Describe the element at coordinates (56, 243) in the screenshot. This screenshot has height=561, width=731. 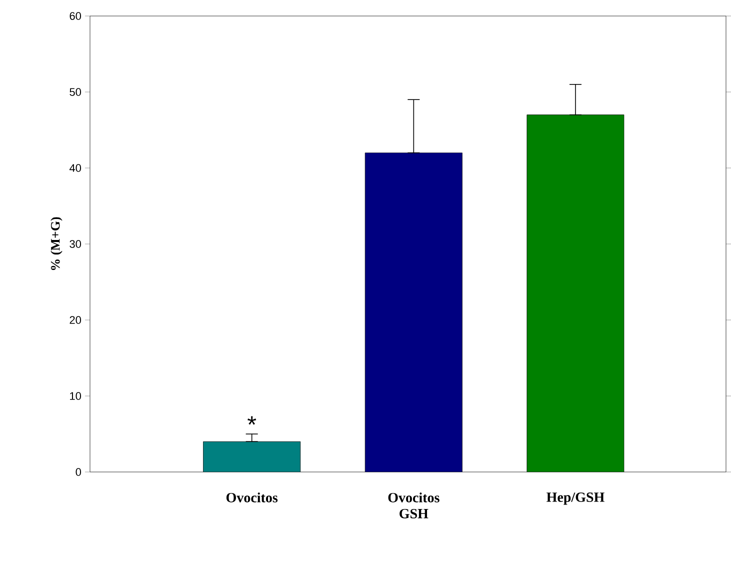
I see `y-axis-title: % (M+G)` at that location.